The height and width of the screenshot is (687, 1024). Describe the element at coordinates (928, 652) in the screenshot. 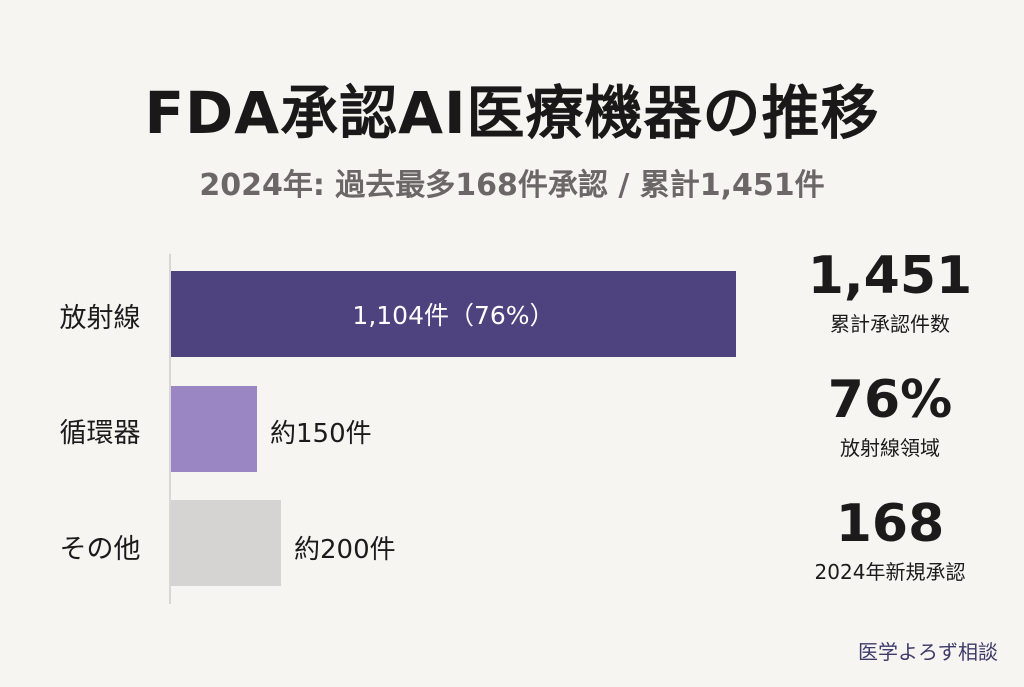

I see `brand-logo-text: 医学よろず相談` at that location.